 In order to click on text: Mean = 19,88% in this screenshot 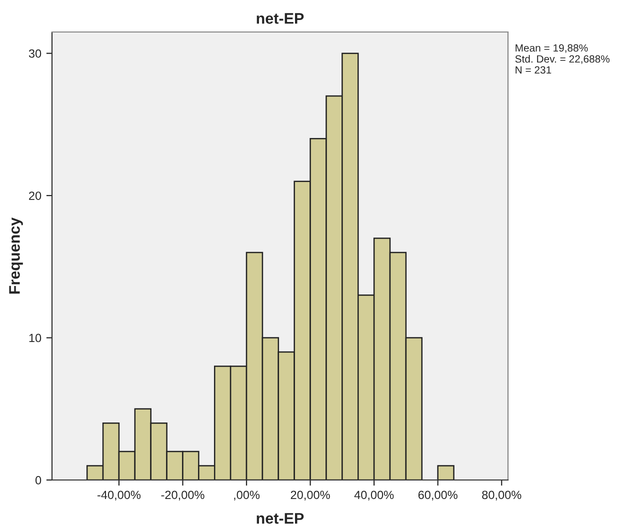, I will do `click(552, 48)`.